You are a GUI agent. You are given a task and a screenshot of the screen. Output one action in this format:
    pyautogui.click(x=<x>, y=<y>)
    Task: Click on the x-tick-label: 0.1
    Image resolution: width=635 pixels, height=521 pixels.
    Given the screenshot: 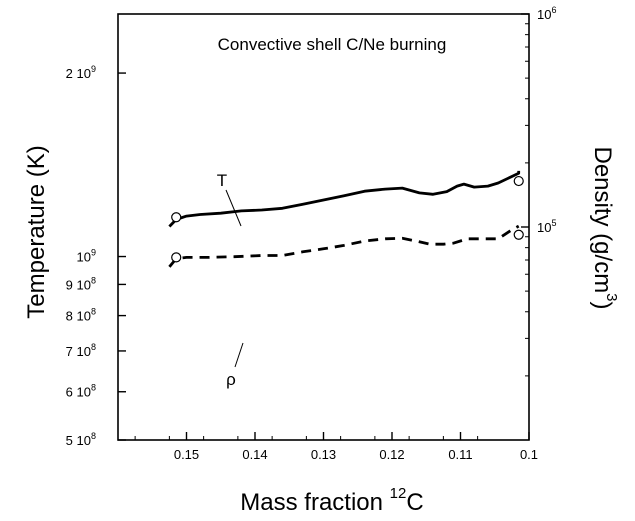 What is the action you would take?
    pyautogui.click(x=529, y=454)
    